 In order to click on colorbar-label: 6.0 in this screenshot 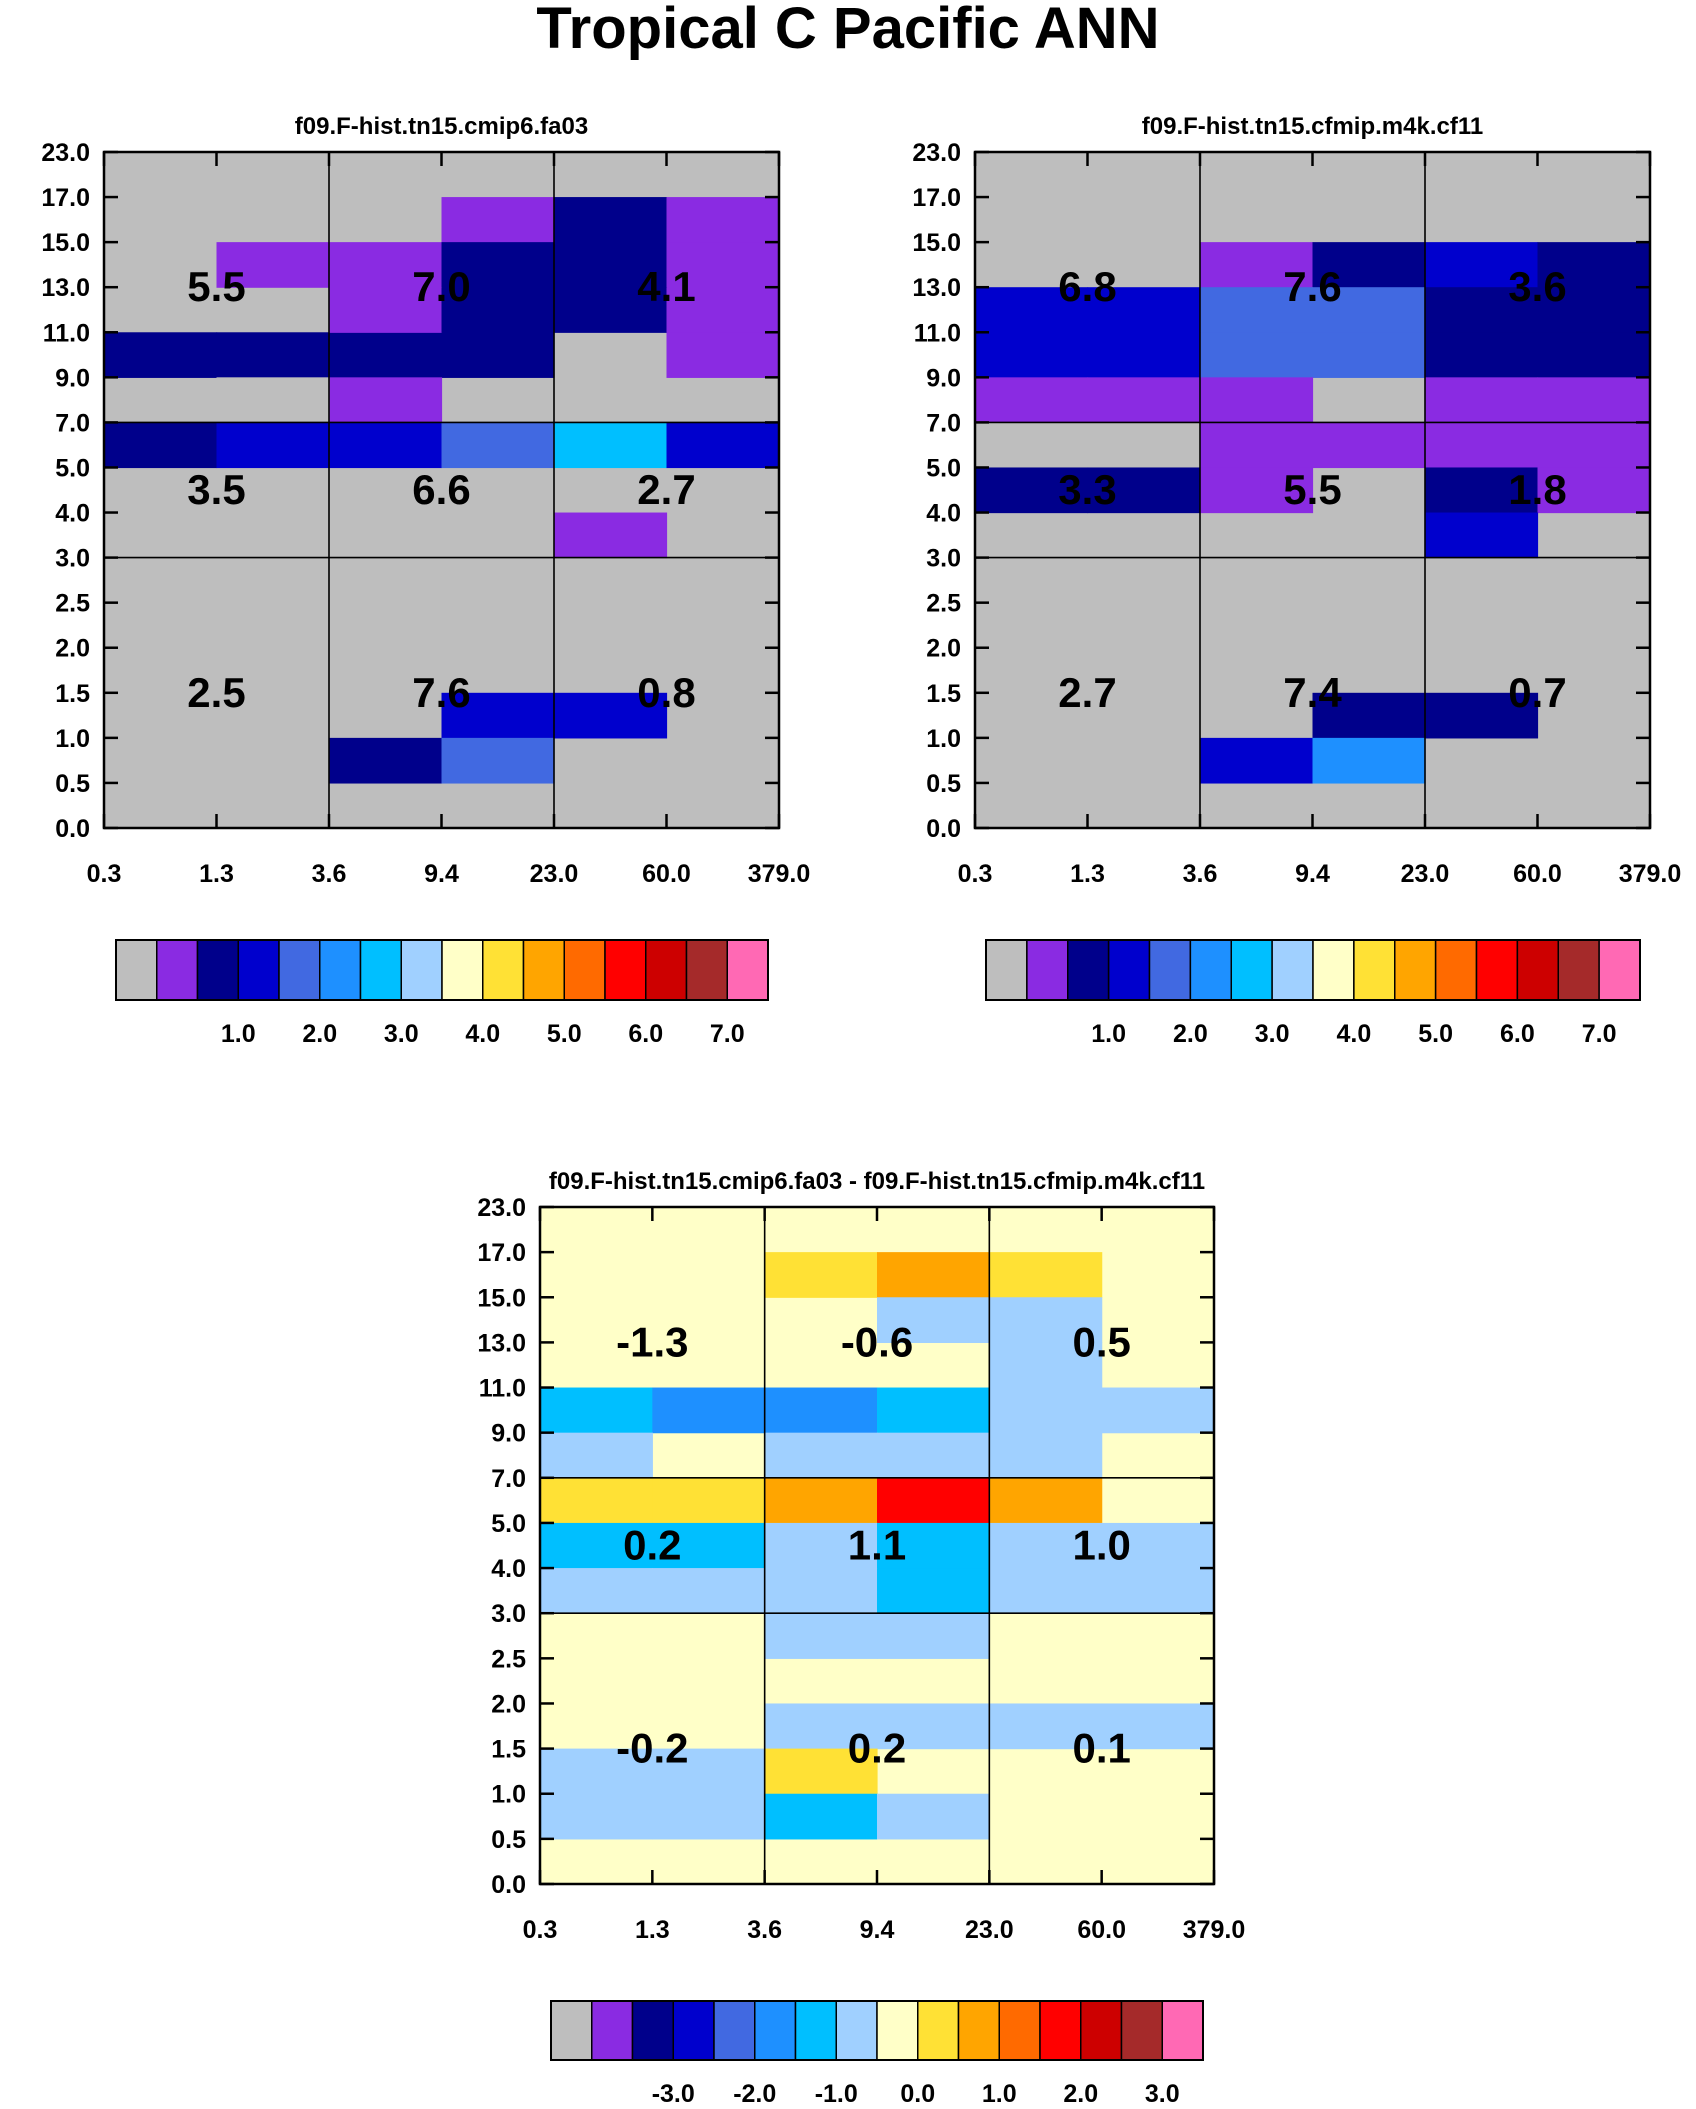, I will do `click(645, 1034)`.